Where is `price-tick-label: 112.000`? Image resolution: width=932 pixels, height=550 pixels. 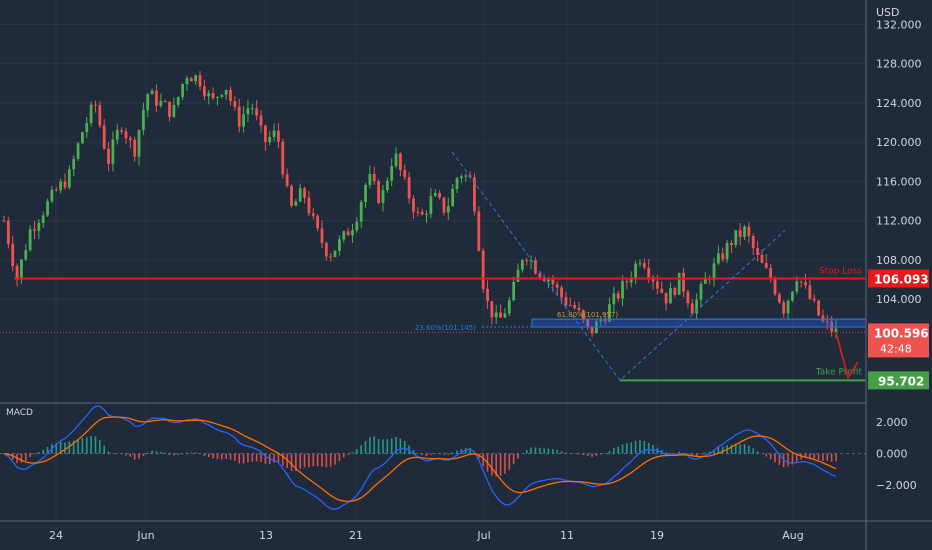 price-tick-label: 112.000 is located at coordinates (899, 221).